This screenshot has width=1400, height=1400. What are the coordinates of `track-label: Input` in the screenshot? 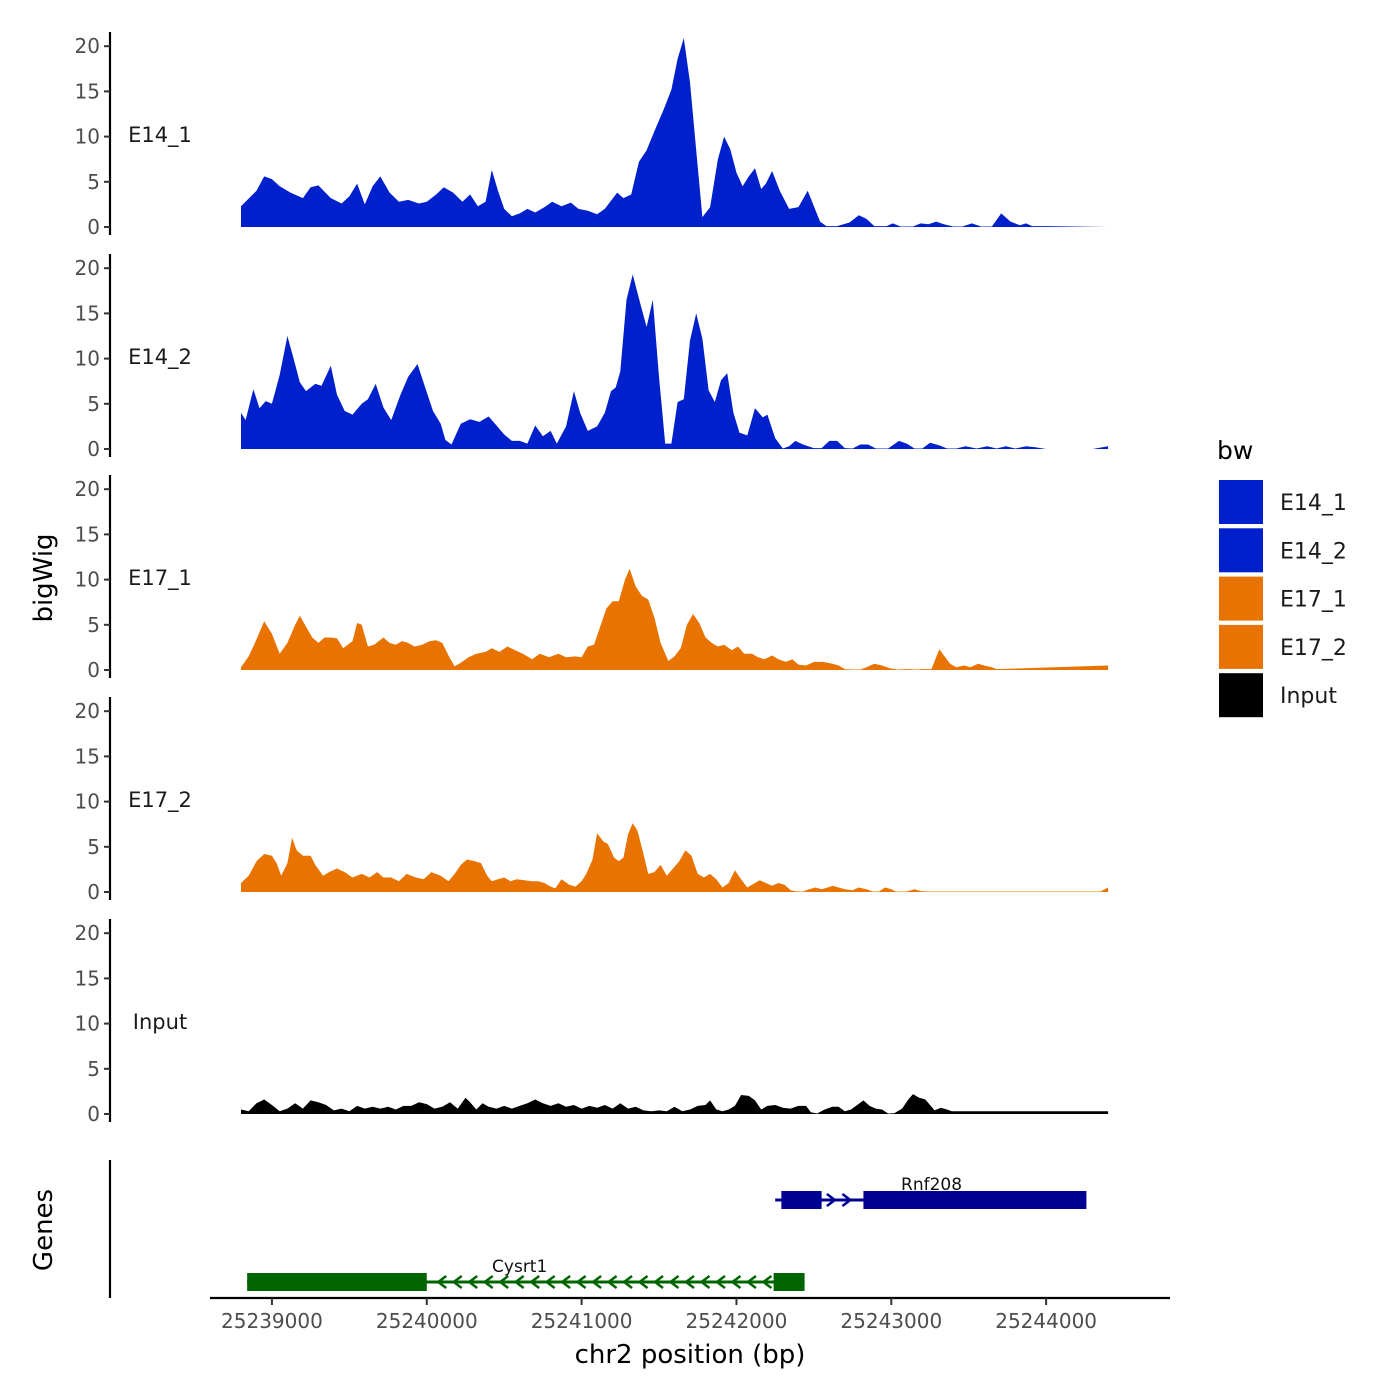 It's located at (160, 1022).